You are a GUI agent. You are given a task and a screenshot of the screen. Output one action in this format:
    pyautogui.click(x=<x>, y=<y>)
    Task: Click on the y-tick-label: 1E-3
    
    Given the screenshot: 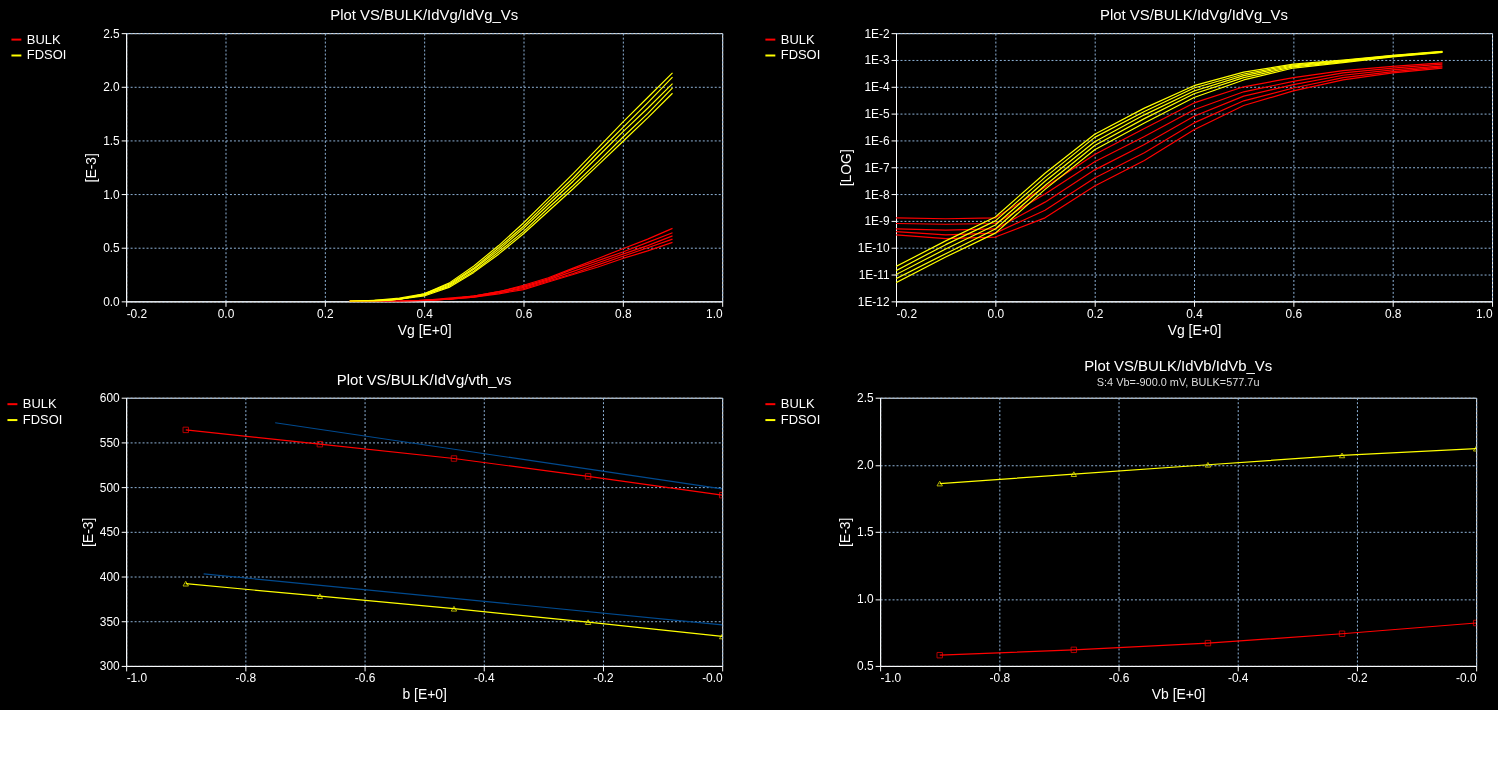 What is the action you would take?
    pyautogui.click(x=877, y=60)
    